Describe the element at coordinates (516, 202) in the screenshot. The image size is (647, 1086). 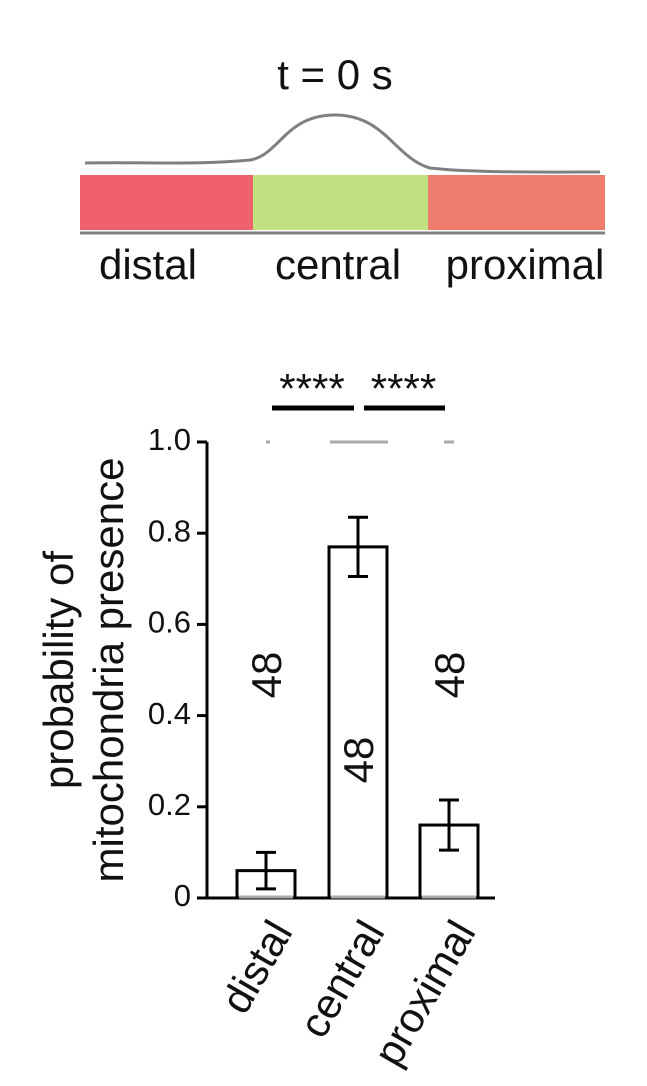
I see `segment-proximal` at that location.